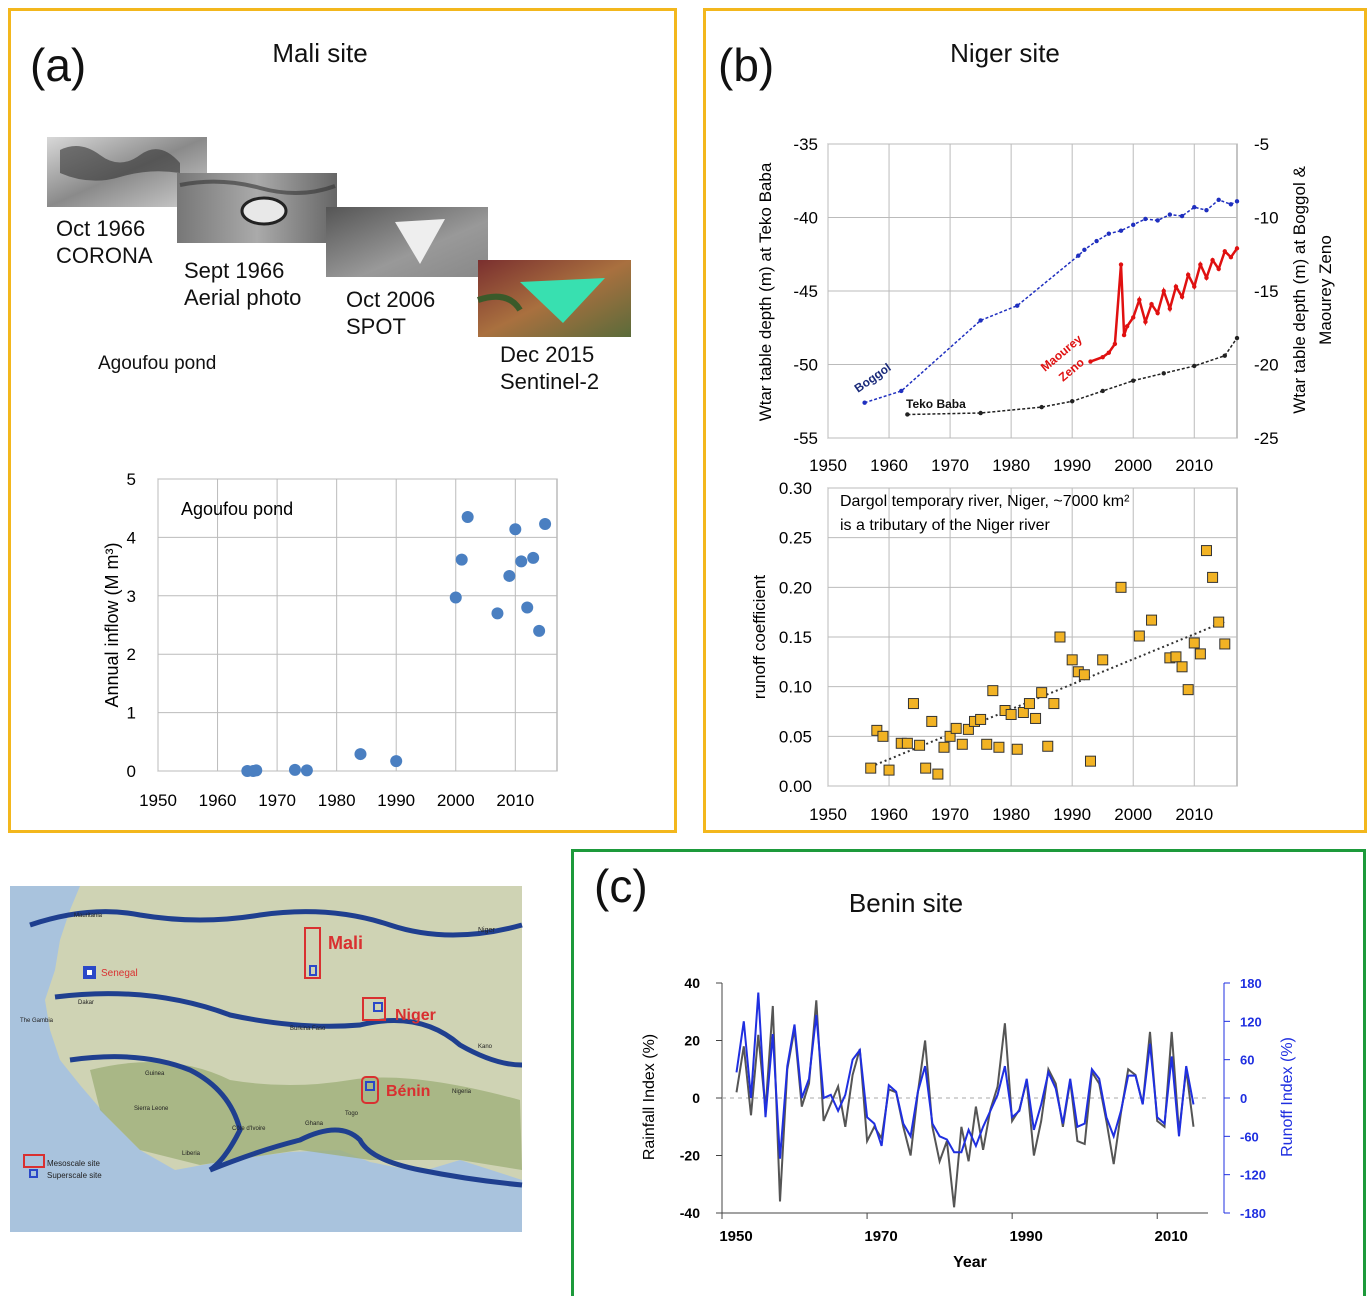 This screenshot has width=1369, height=1296. What do you see at coordinates (1005, 53) in the screenshot?
I see `panel-b-title: Niger site` at bounding box center [1005, 53].